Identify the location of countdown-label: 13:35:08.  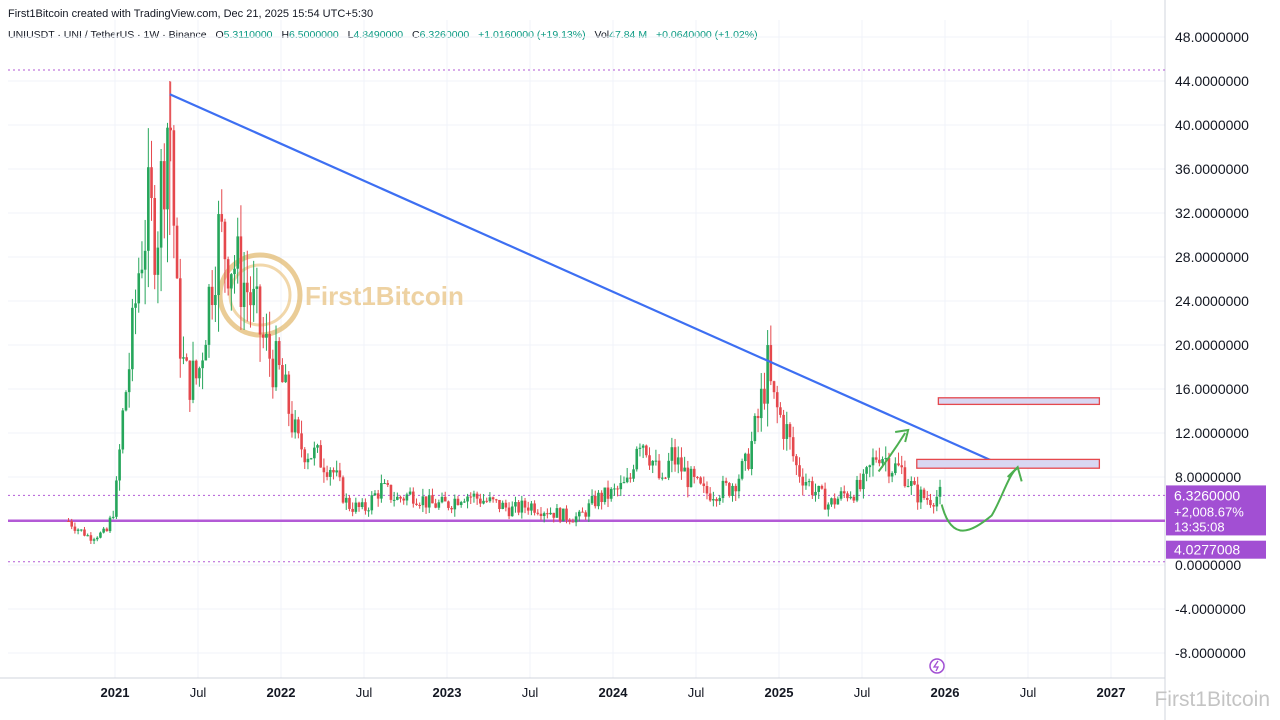
(1199, 526).